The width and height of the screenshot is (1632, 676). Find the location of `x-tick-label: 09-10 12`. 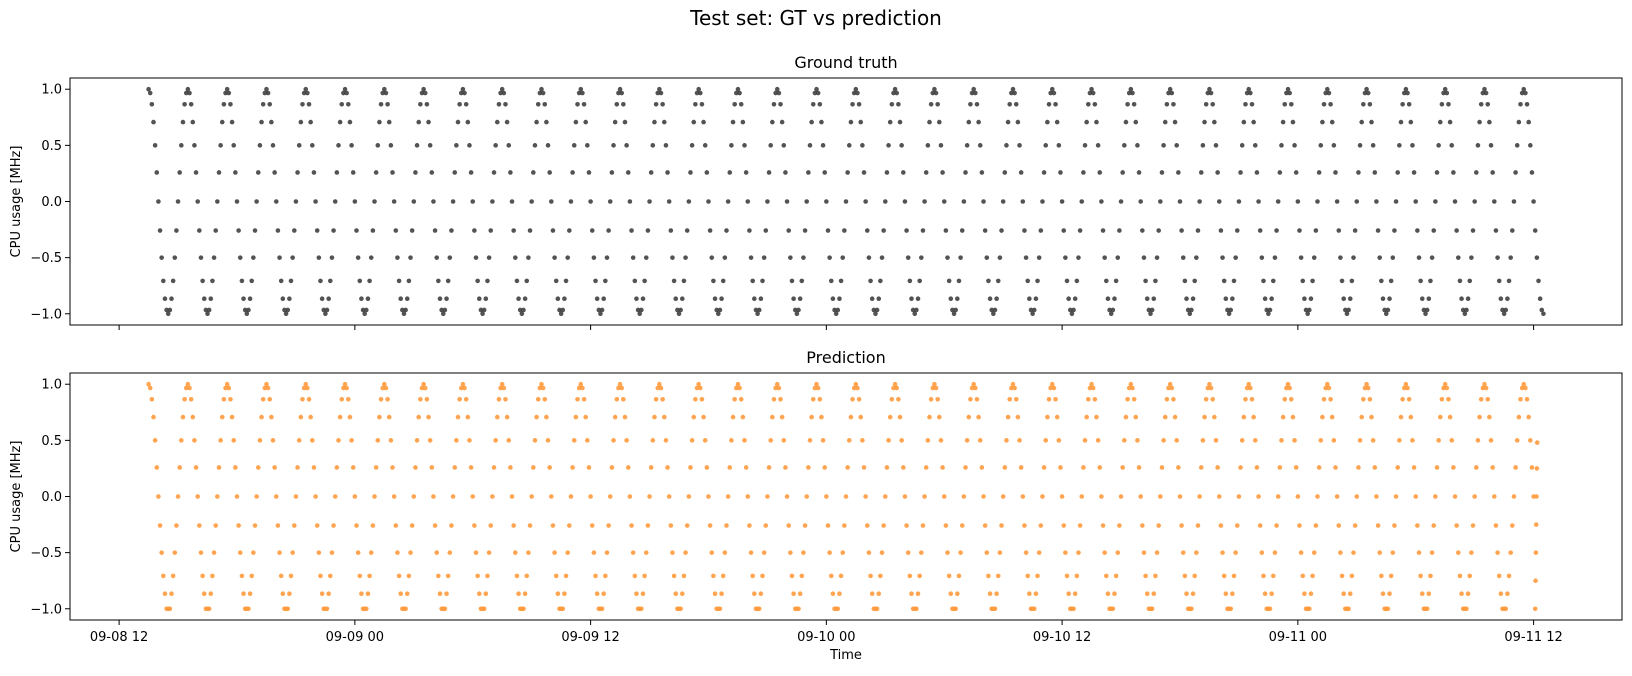

x-tick-label: 09-10 12 is located at coordinates (1062, 637).